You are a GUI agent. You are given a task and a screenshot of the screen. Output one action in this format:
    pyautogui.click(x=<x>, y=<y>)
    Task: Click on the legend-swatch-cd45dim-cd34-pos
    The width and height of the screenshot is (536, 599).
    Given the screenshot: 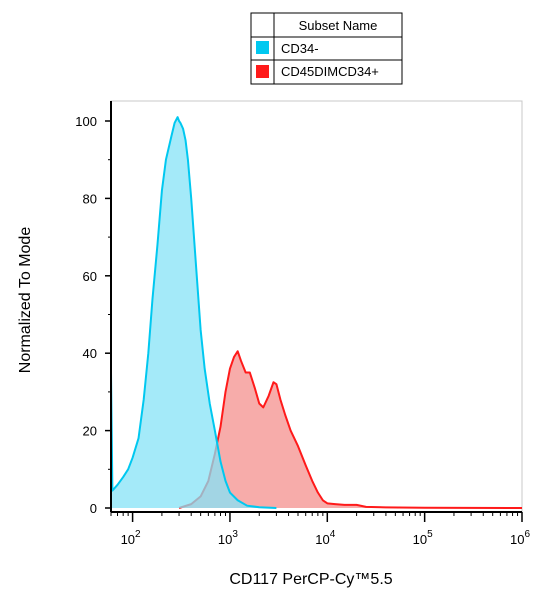 What is the action you would take?
    pyautogui.click(x=262, y=71)
    